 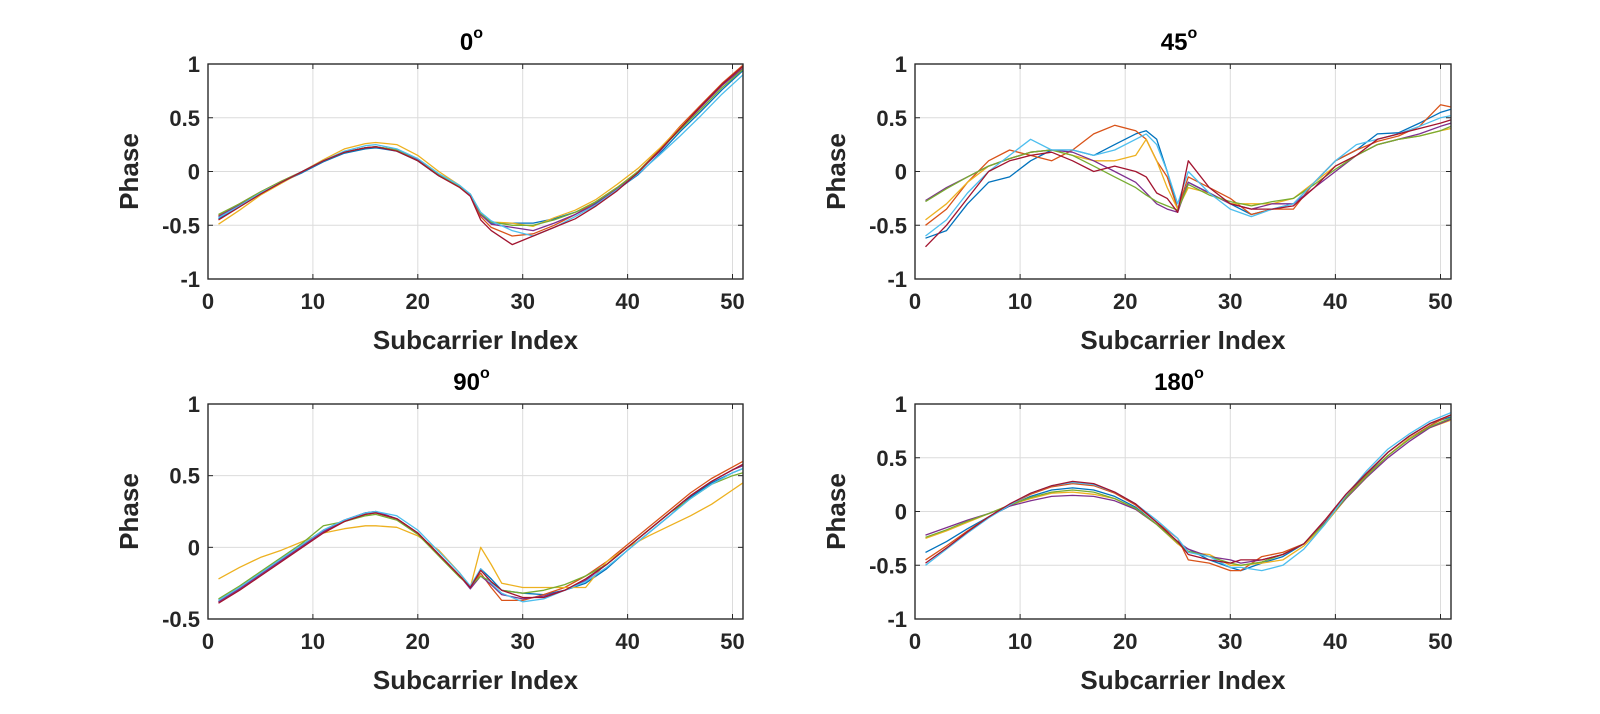 I want to click on series-line-s5, so click(x=1188, y=491).